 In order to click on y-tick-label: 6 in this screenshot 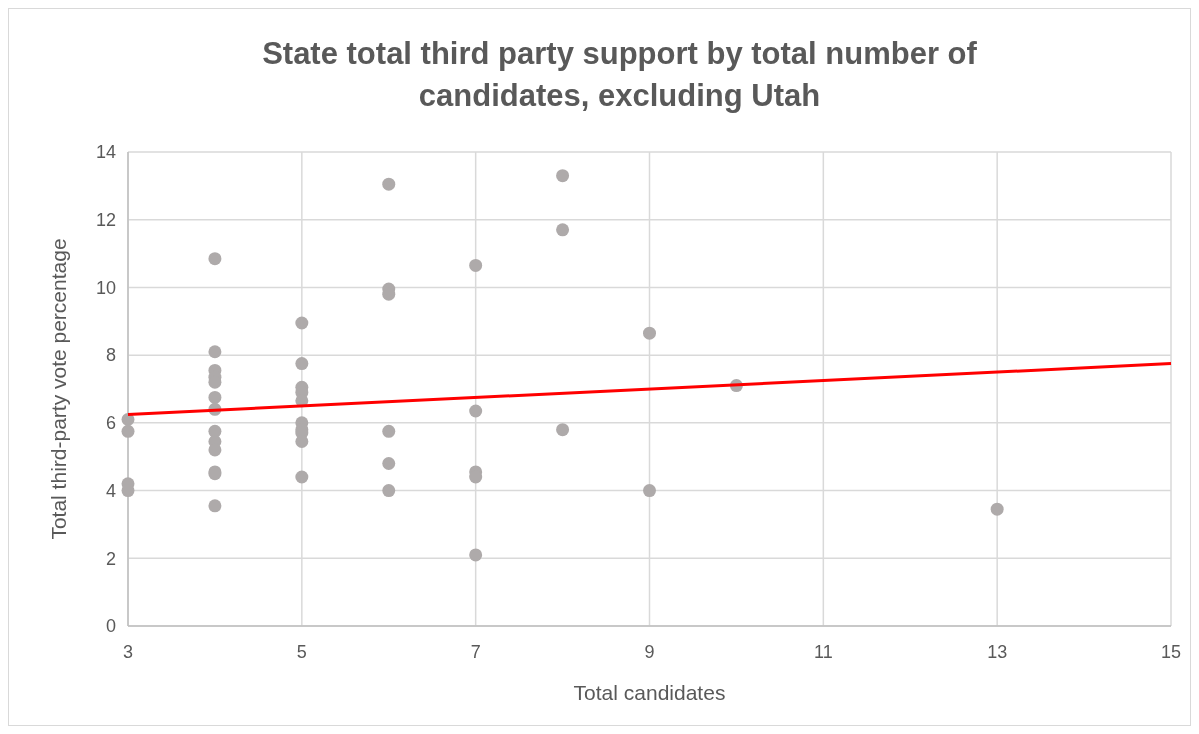, I will do `click(110, 423)`.